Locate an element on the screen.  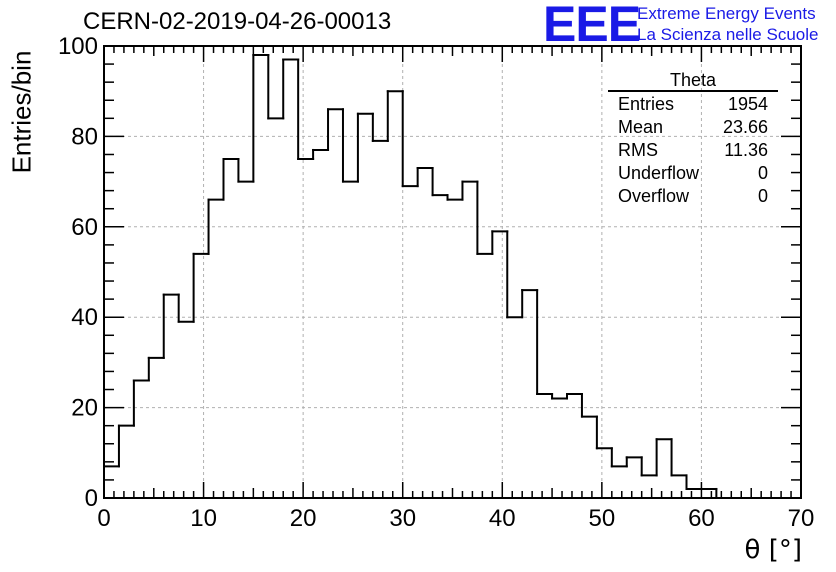
eee-logo: EEE is located at coordinates (592, 26).